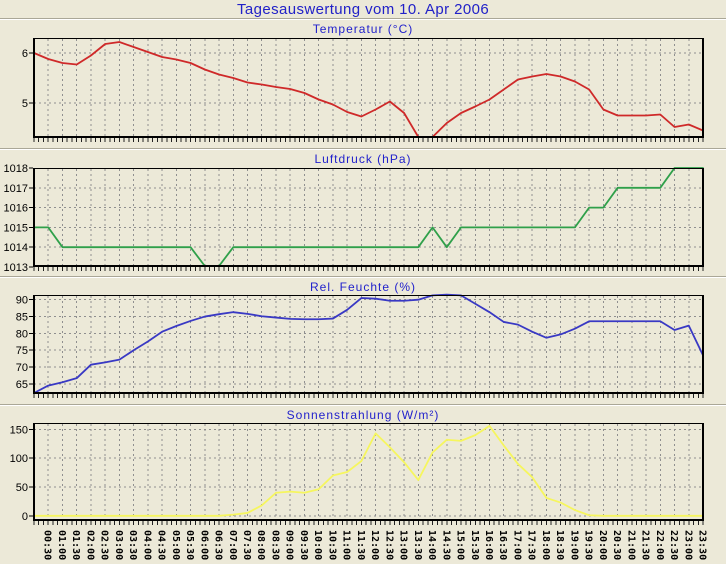  Describe the element at coordinates (363, 159) in the screenshot. I see `chart-title-pressure: Luftdruck (hPa)` at that location.